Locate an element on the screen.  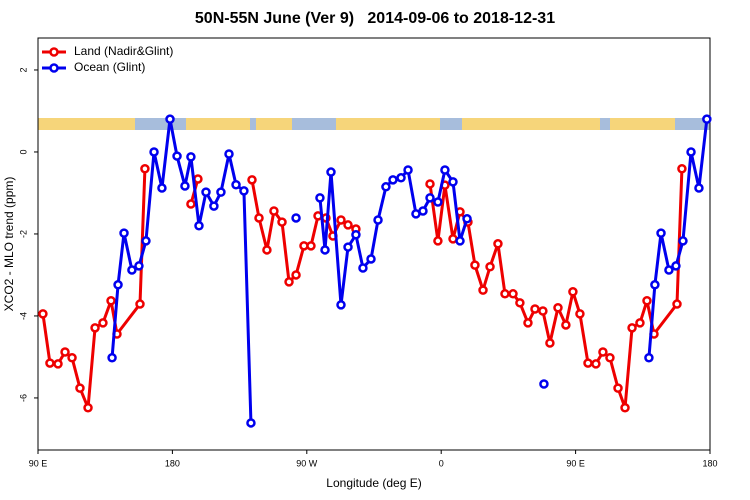
y-tick-label: -4 is located at coordinates (23, 316).